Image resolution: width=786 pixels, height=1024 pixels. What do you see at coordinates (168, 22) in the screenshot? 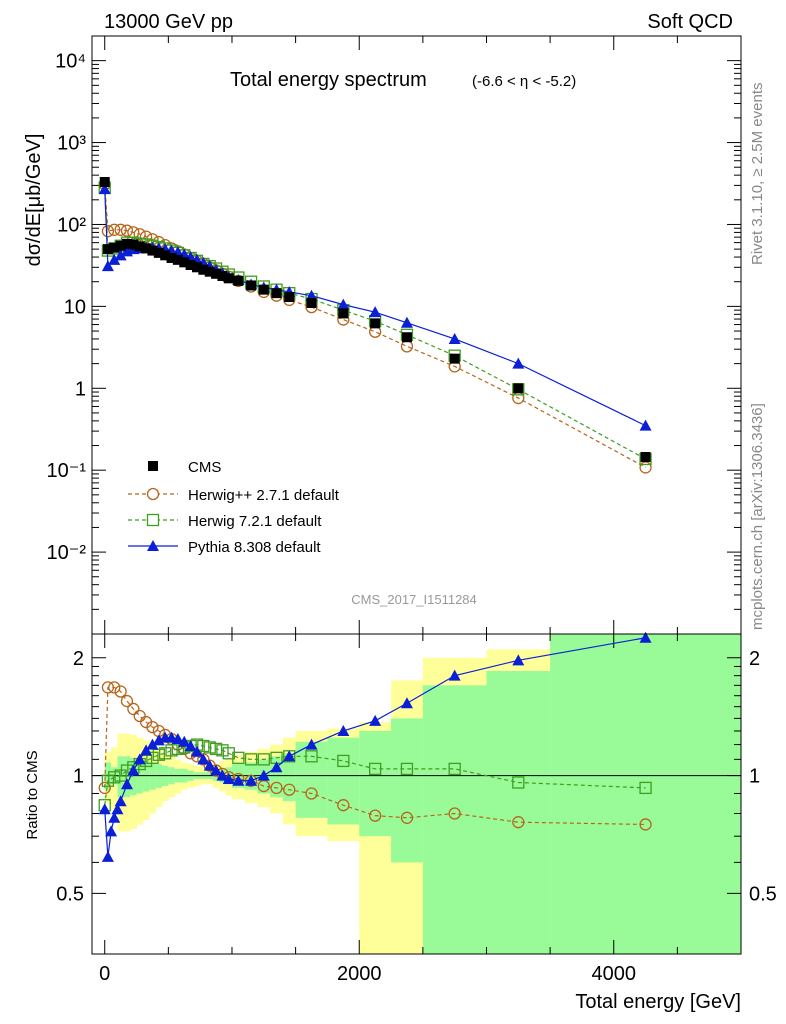
I see `header-left: 13000 GeV pp` at bounding box center [168, 22].